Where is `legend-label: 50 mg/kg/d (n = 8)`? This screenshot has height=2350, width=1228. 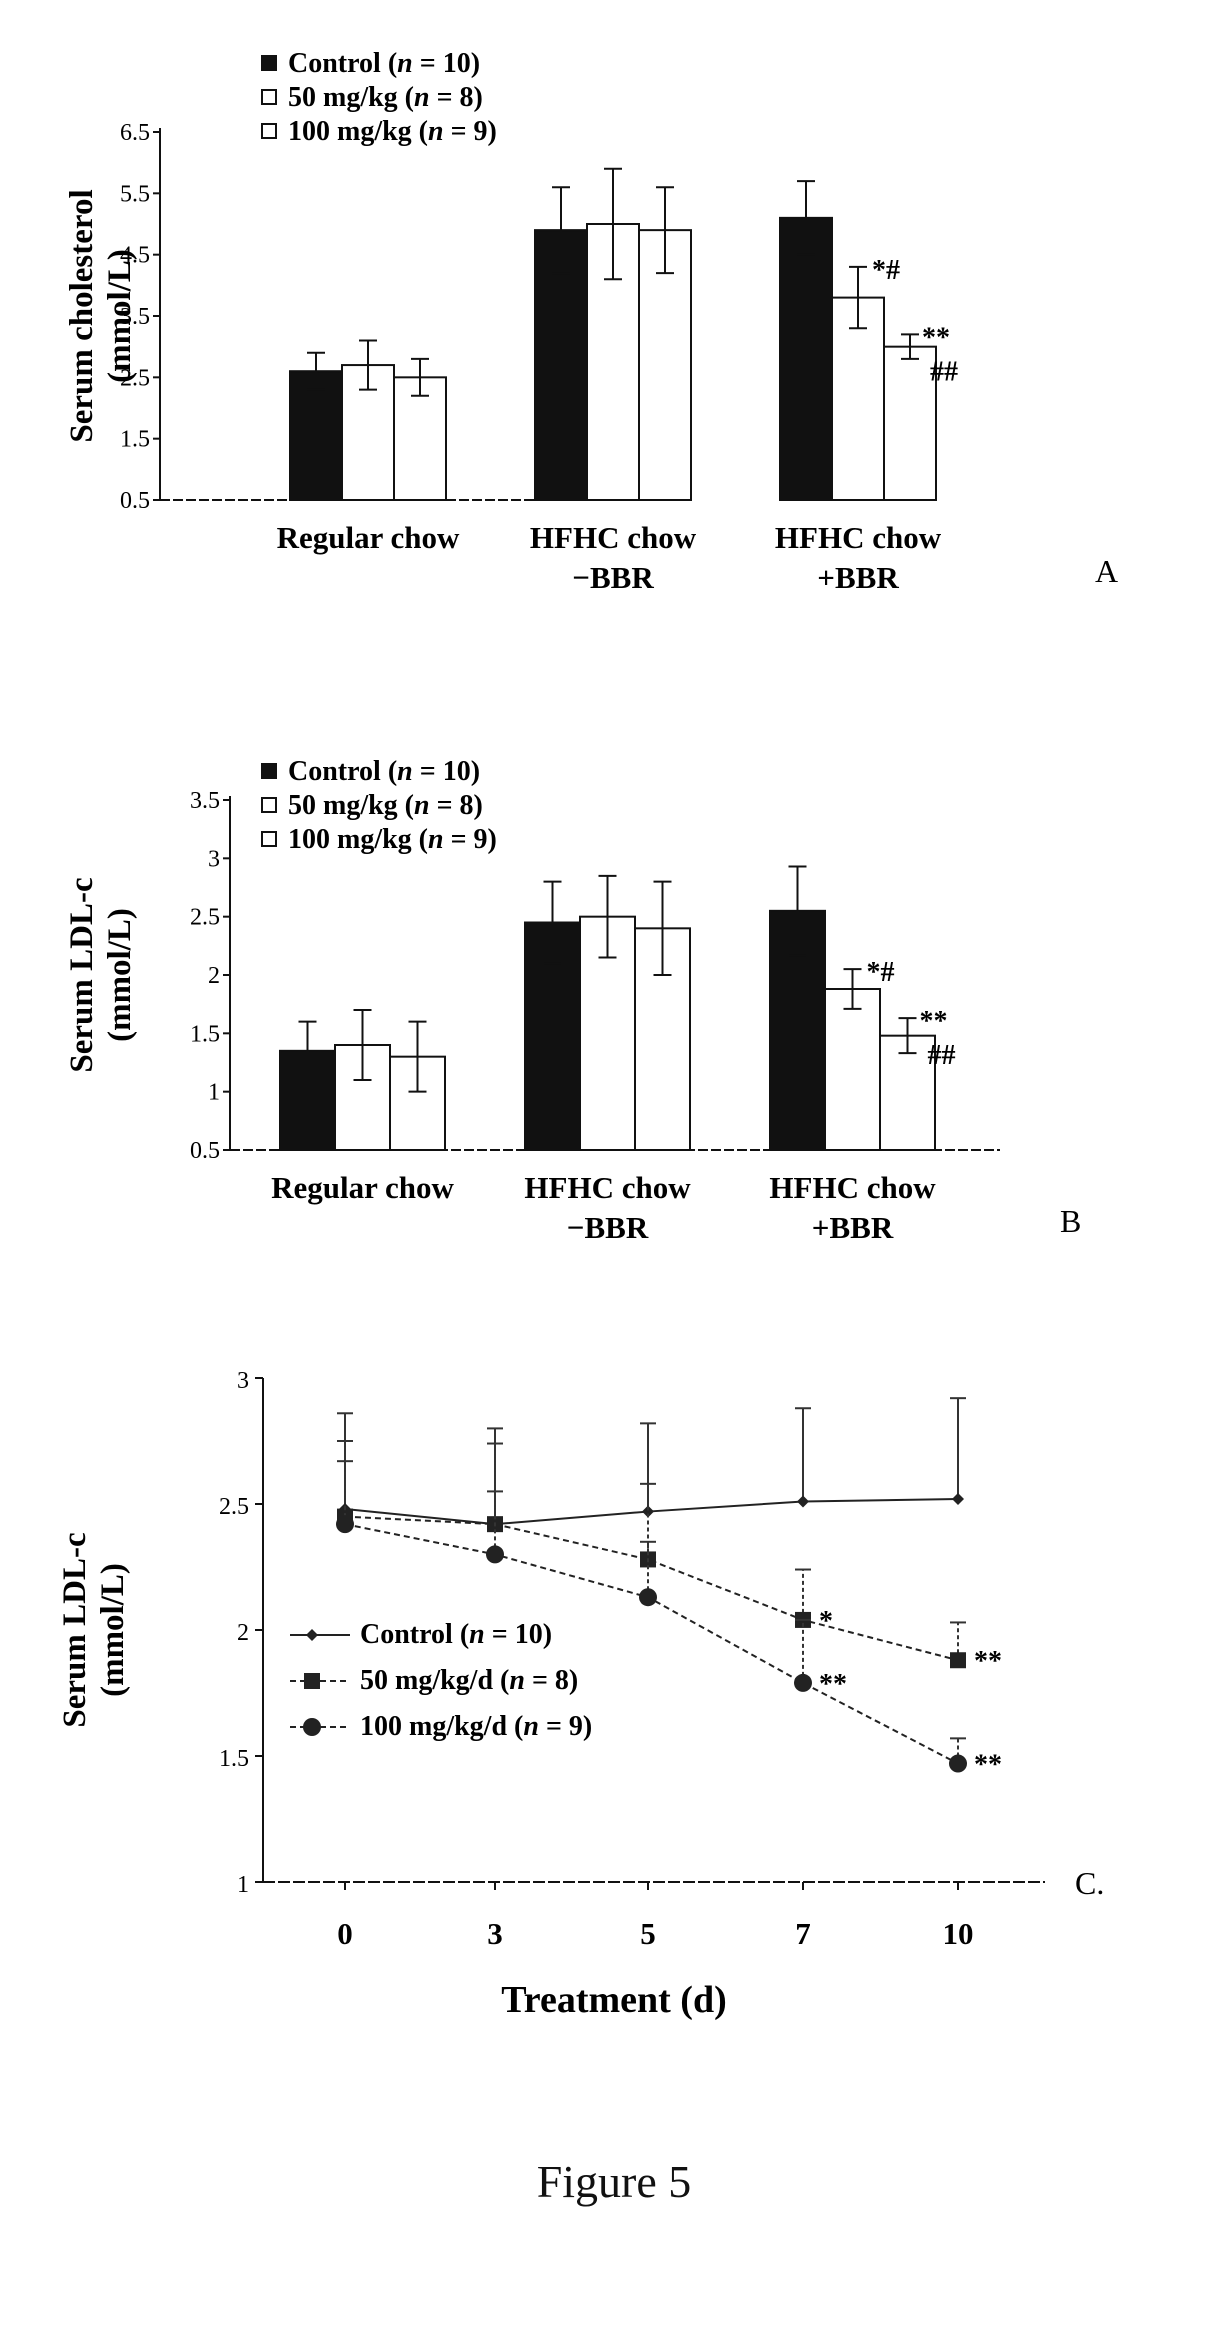 legend-label: 50 mg/kg/d (n = 8) is located at coordinates (469, 1680).